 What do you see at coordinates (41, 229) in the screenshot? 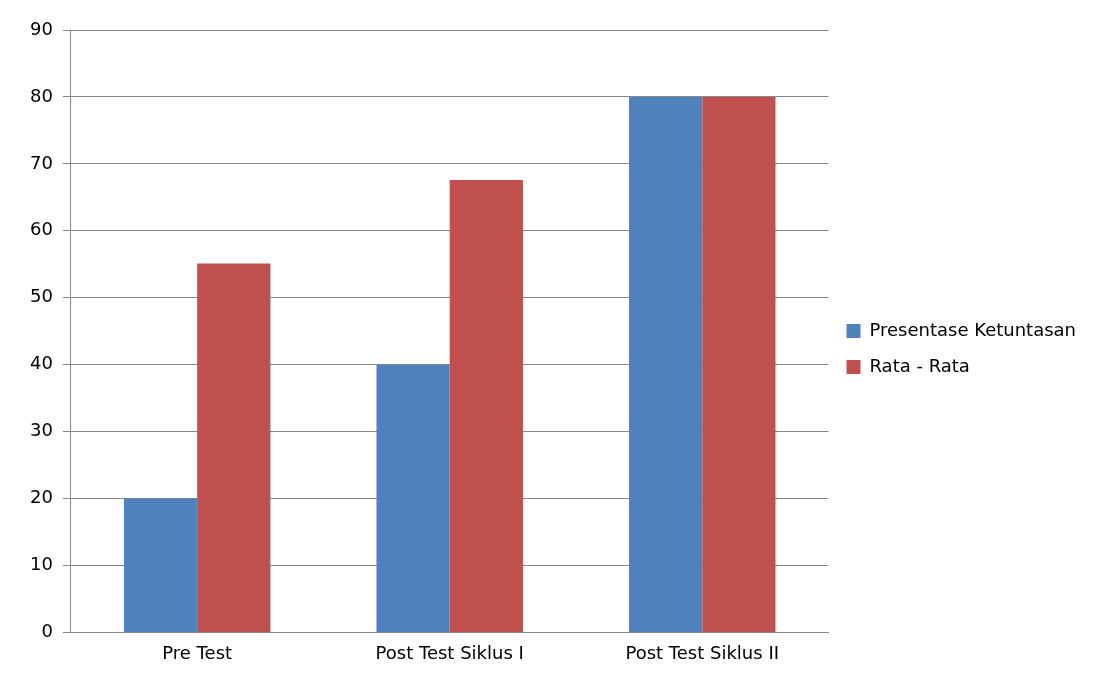
I see `y-tick-label: 60` at bounding box center [41, 229].